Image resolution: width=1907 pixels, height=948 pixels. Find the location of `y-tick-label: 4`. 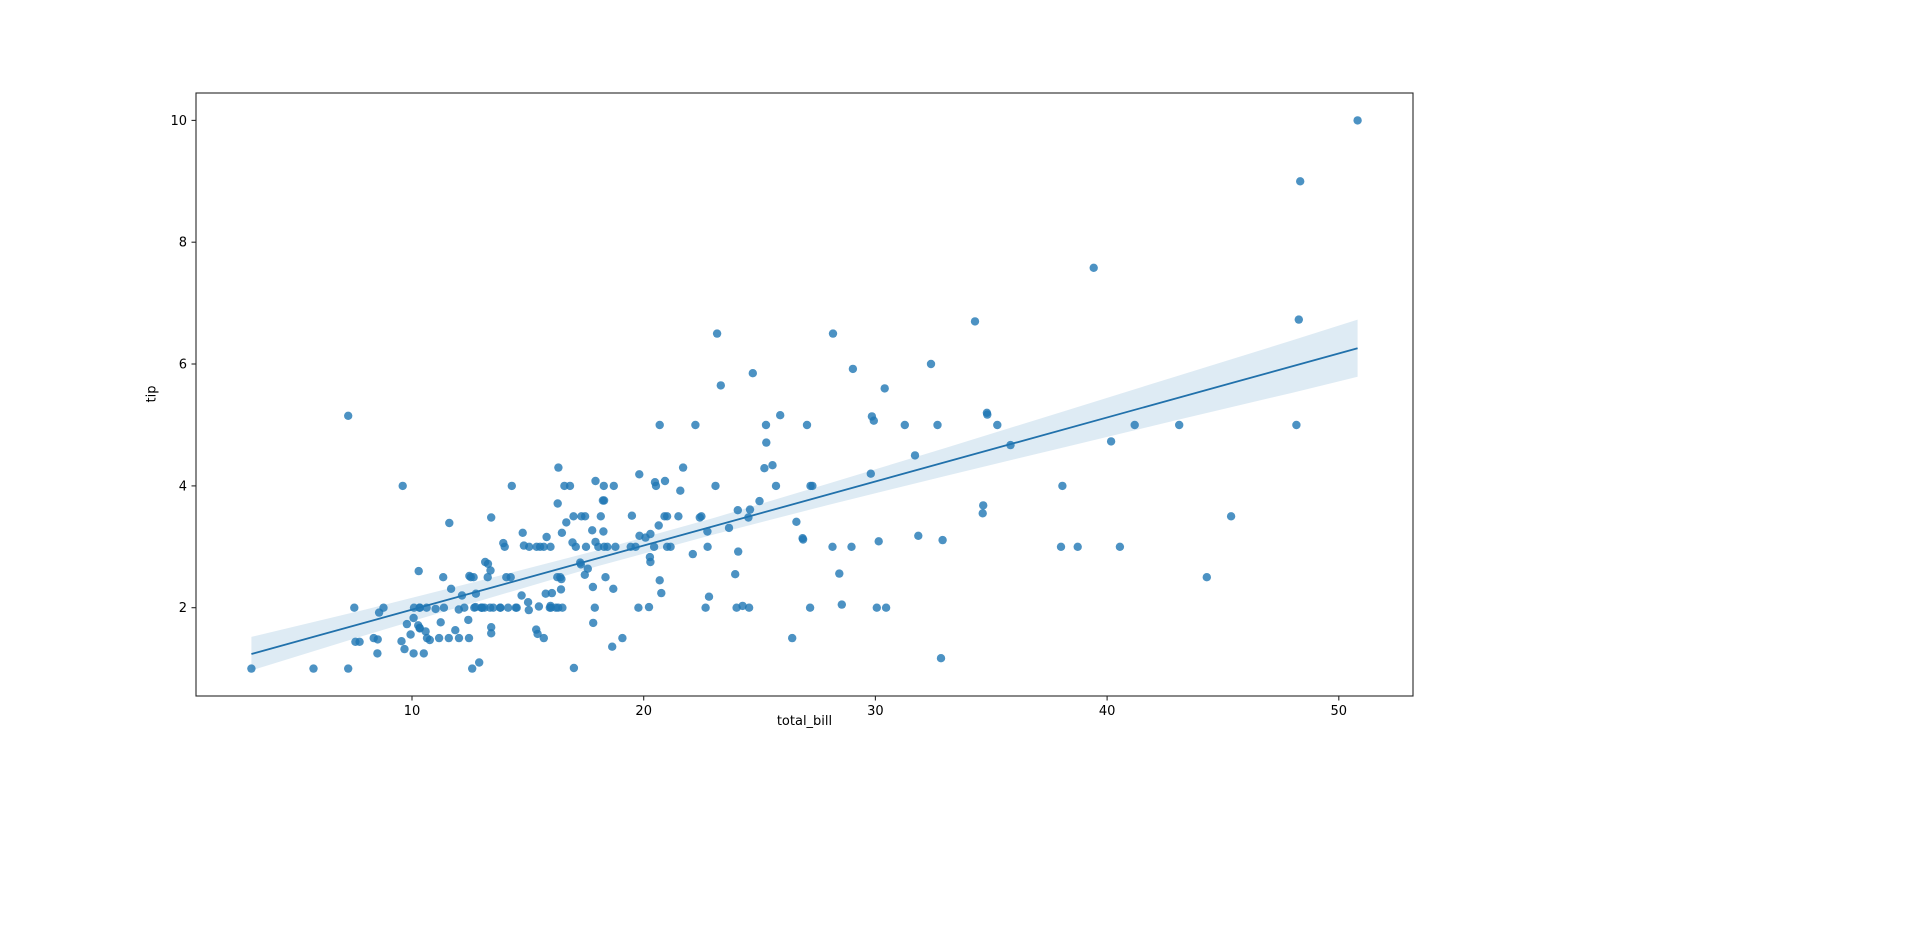

y-tick-label: 4 is located at coordinates (183, 486).